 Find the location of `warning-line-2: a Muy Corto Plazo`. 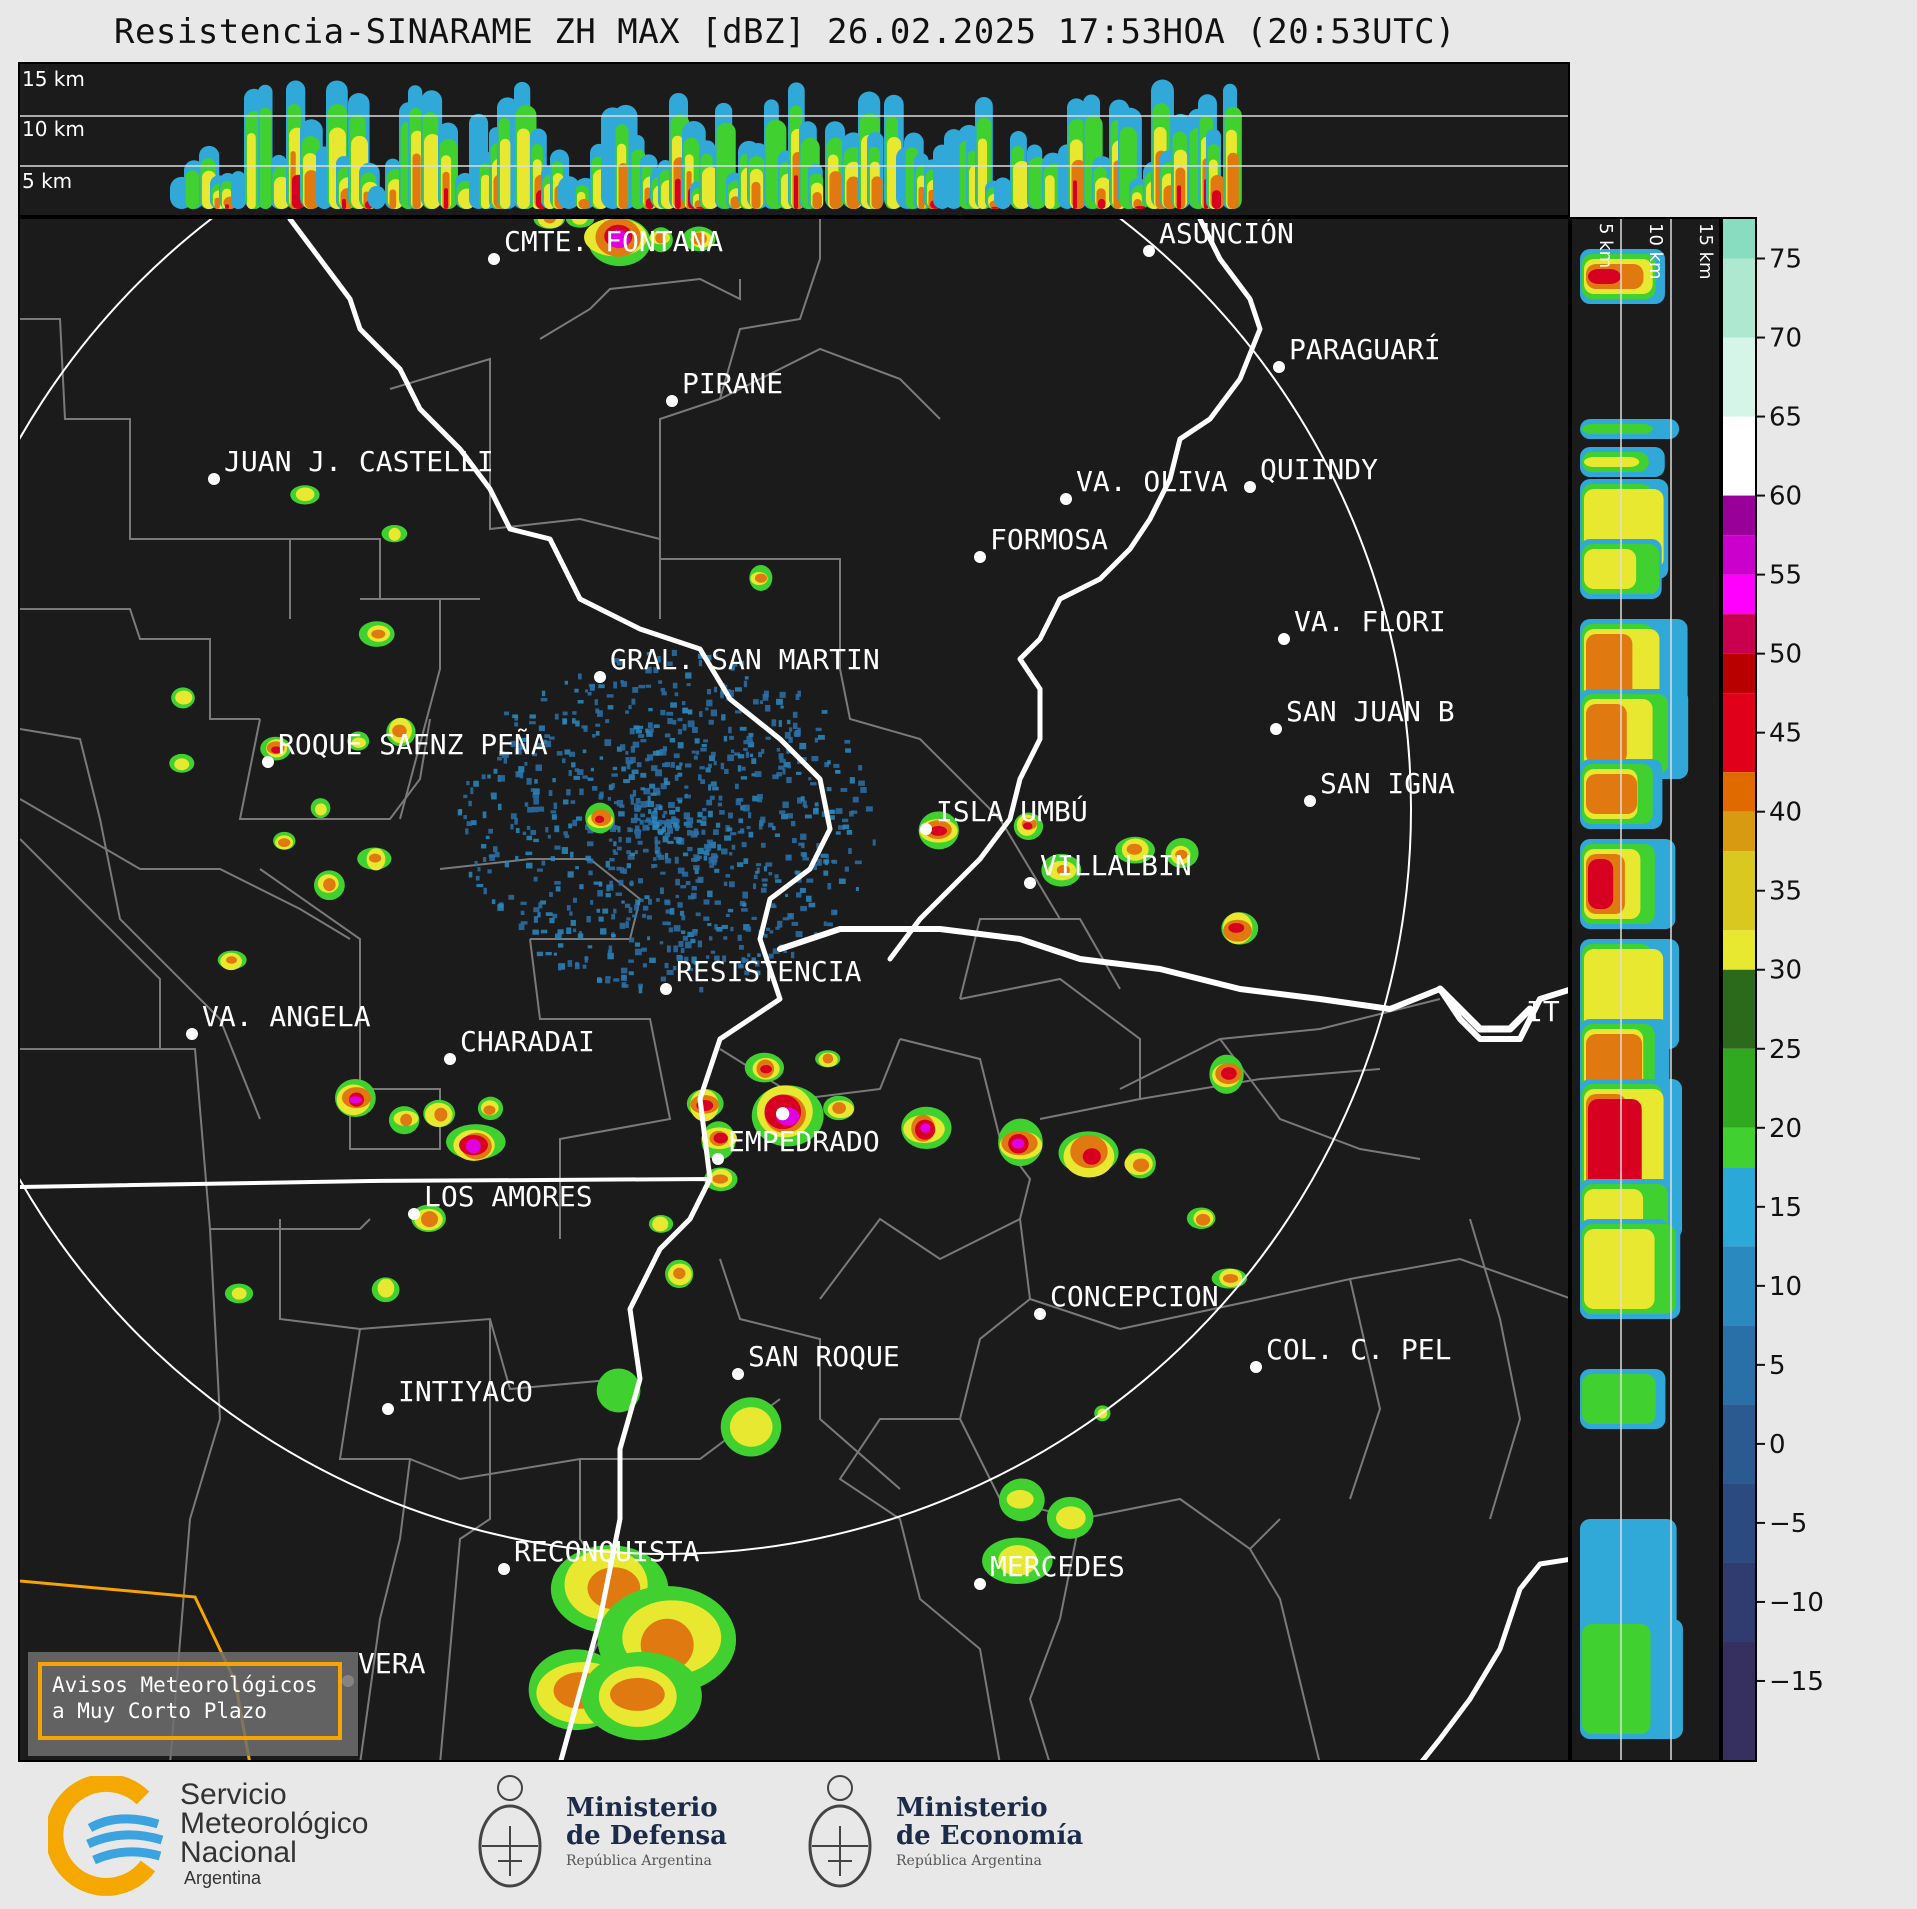

warning-line-2: a Muy Corto Plazo is located at coordinates (159, 1711).